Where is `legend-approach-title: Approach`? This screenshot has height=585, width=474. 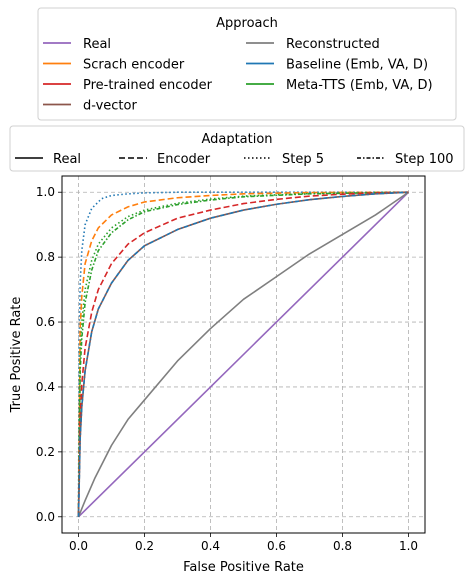 legend-approach-title: Approach is located at coordinates (247, 23).